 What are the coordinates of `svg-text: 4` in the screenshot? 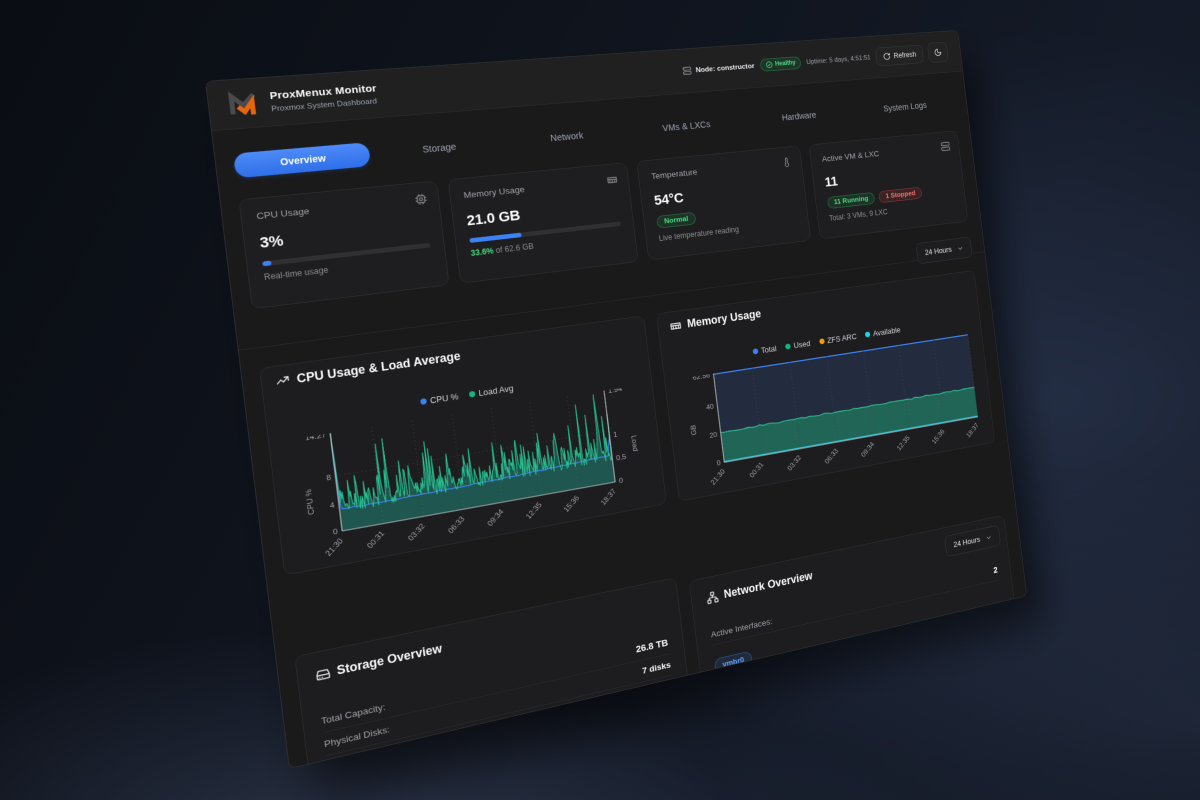 It's located at (332, 505).